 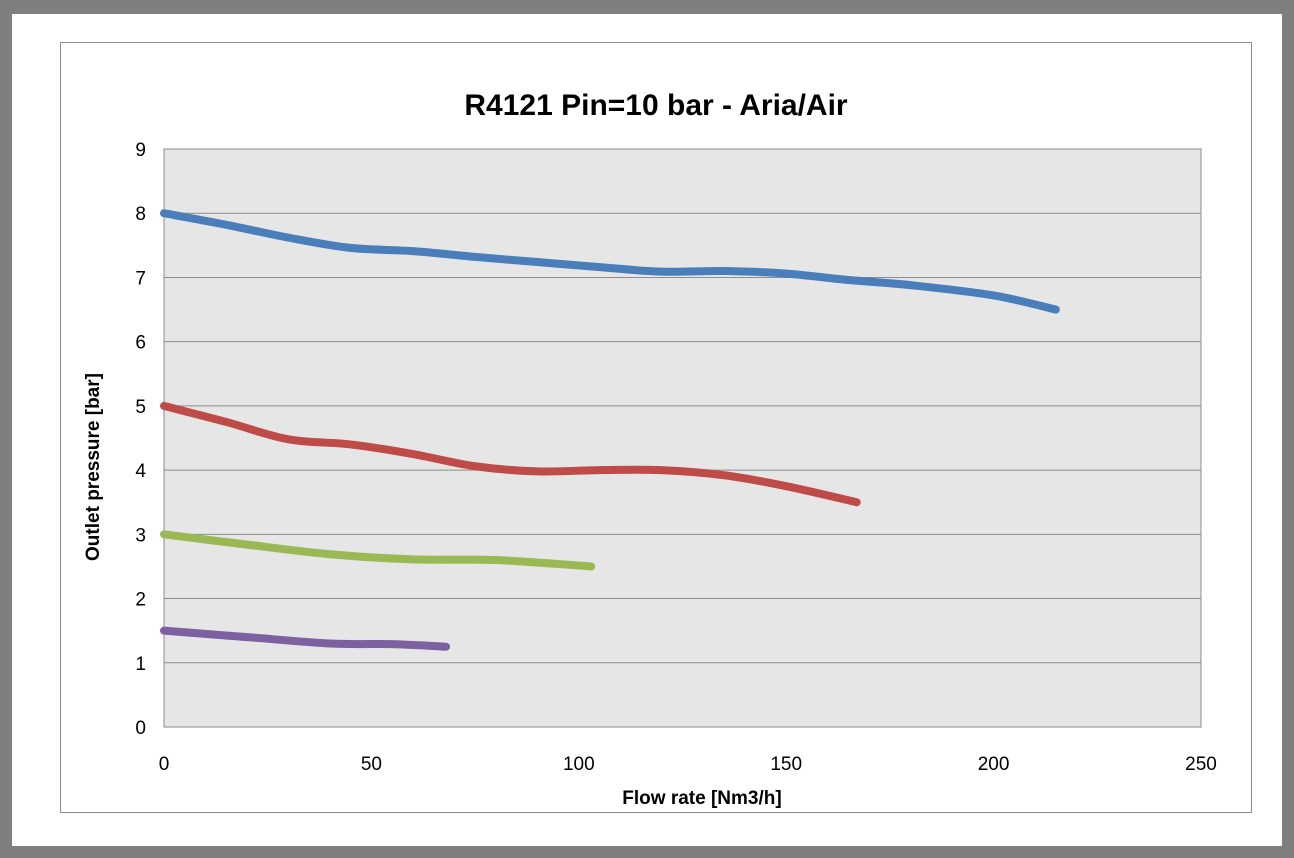 I want to click on y-axis-title: Outlet pressure [bar], so click(x=93, y=467).